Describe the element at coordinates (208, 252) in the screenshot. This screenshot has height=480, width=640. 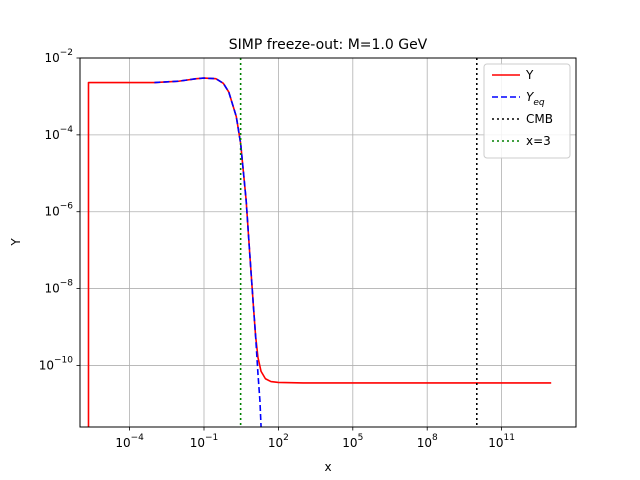
I see `series-y-eq-line` at that location.